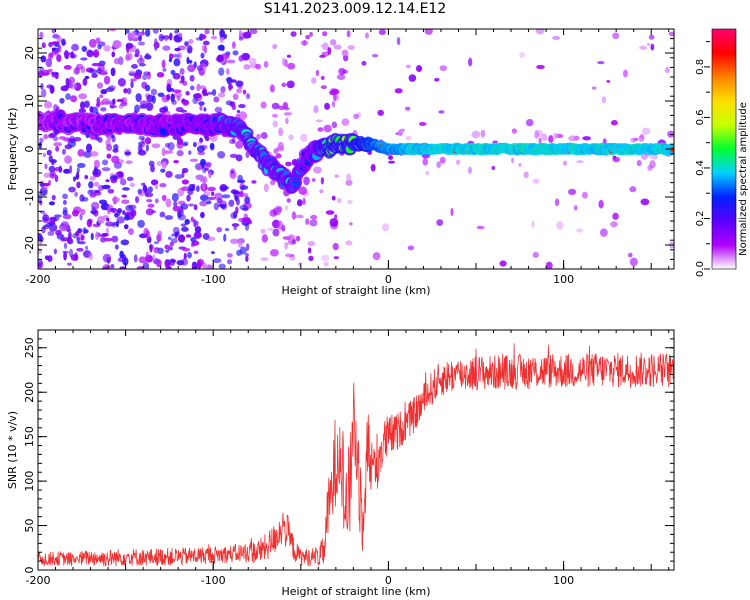  I want to click on colorbar-tick-label: 0.2, so click(700, 219).